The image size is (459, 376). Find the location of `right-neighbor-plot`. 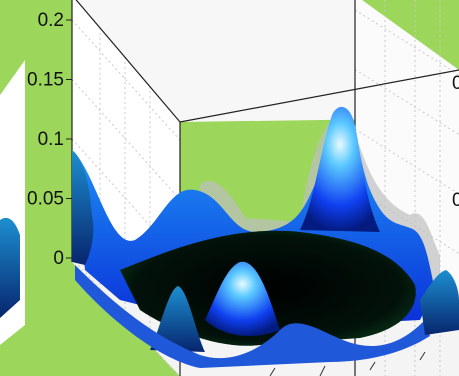

right-neighbor-plot is located at coordinates (429, 27).